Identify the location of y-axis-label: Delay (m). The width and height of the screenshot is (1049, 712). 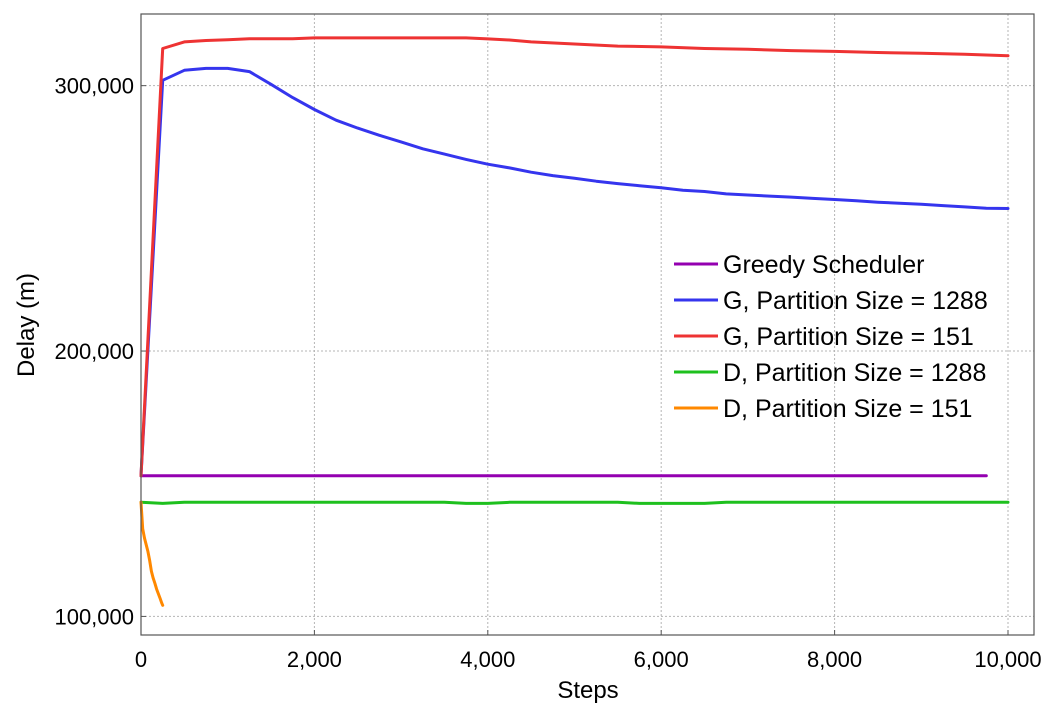
(26, 325).